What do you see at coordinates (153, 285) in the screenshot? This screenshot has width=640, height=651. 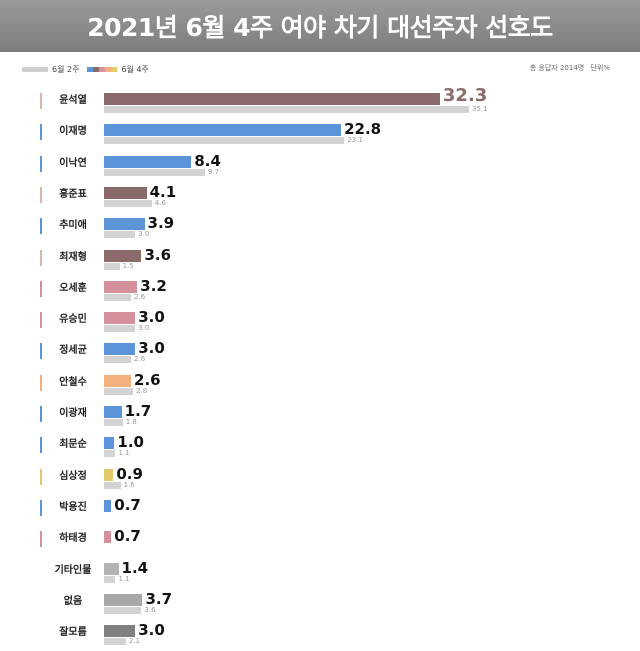 I see `current-value-label: 3.2` at bounding box center [153, 285].